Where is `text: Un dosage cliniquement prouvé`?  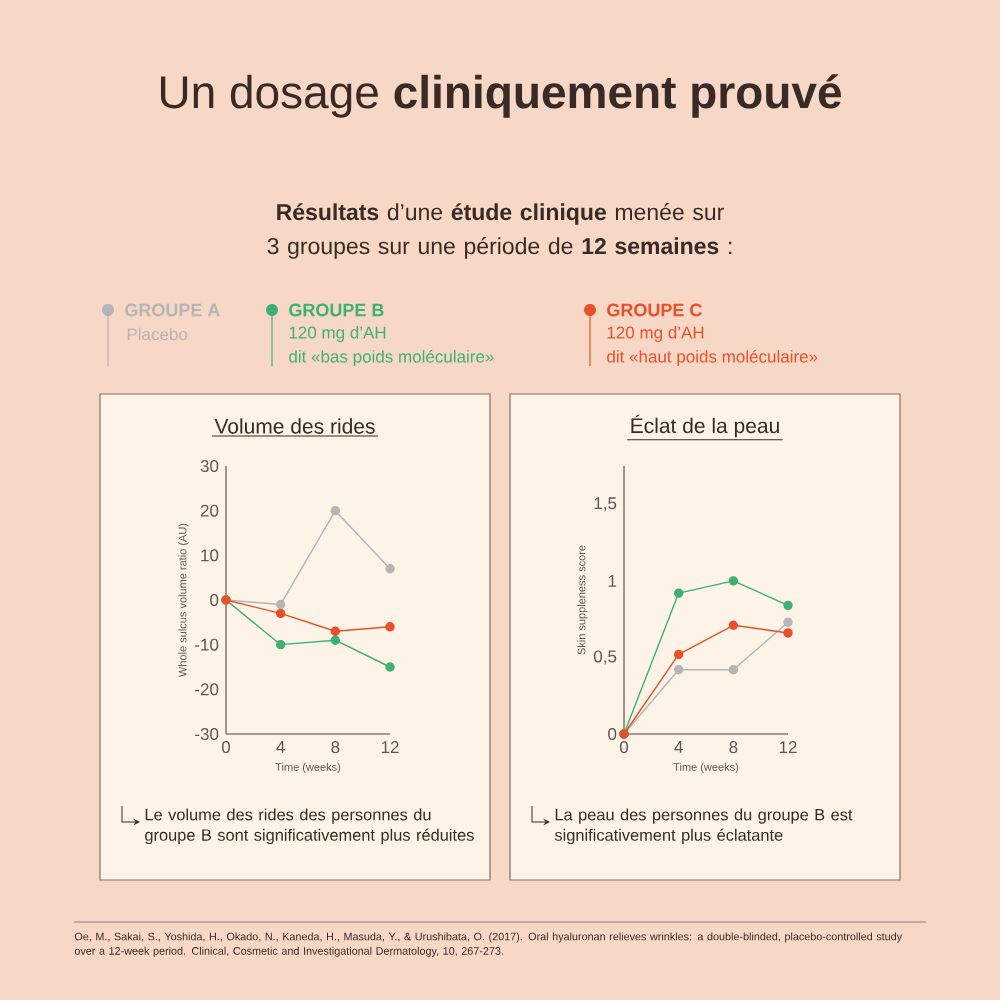
text: Un dosage cliniquement prouvé is located at coordinates (501, 96).